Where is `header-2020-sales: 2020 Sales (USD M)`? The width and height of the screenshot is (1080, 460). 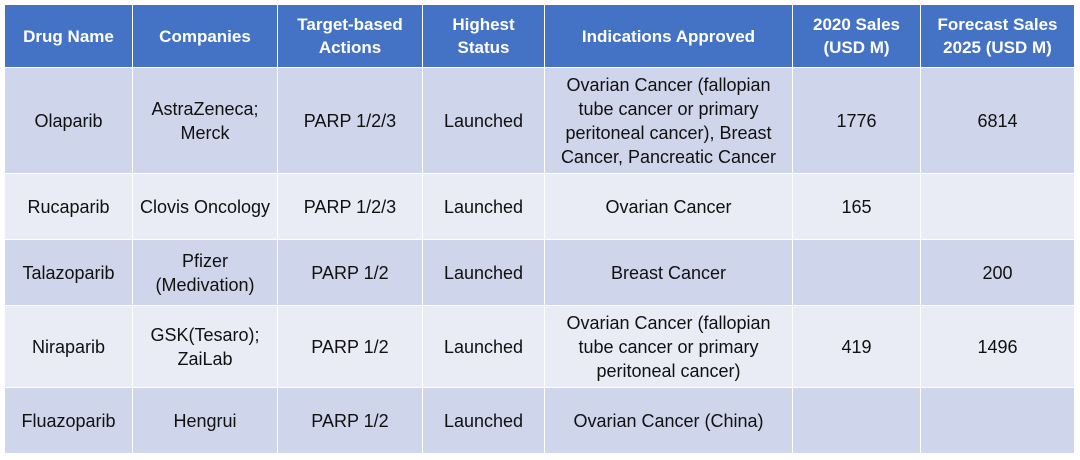
header-2020-sales: 2020 Sales (USD M) is located at coordinates (856, 36).